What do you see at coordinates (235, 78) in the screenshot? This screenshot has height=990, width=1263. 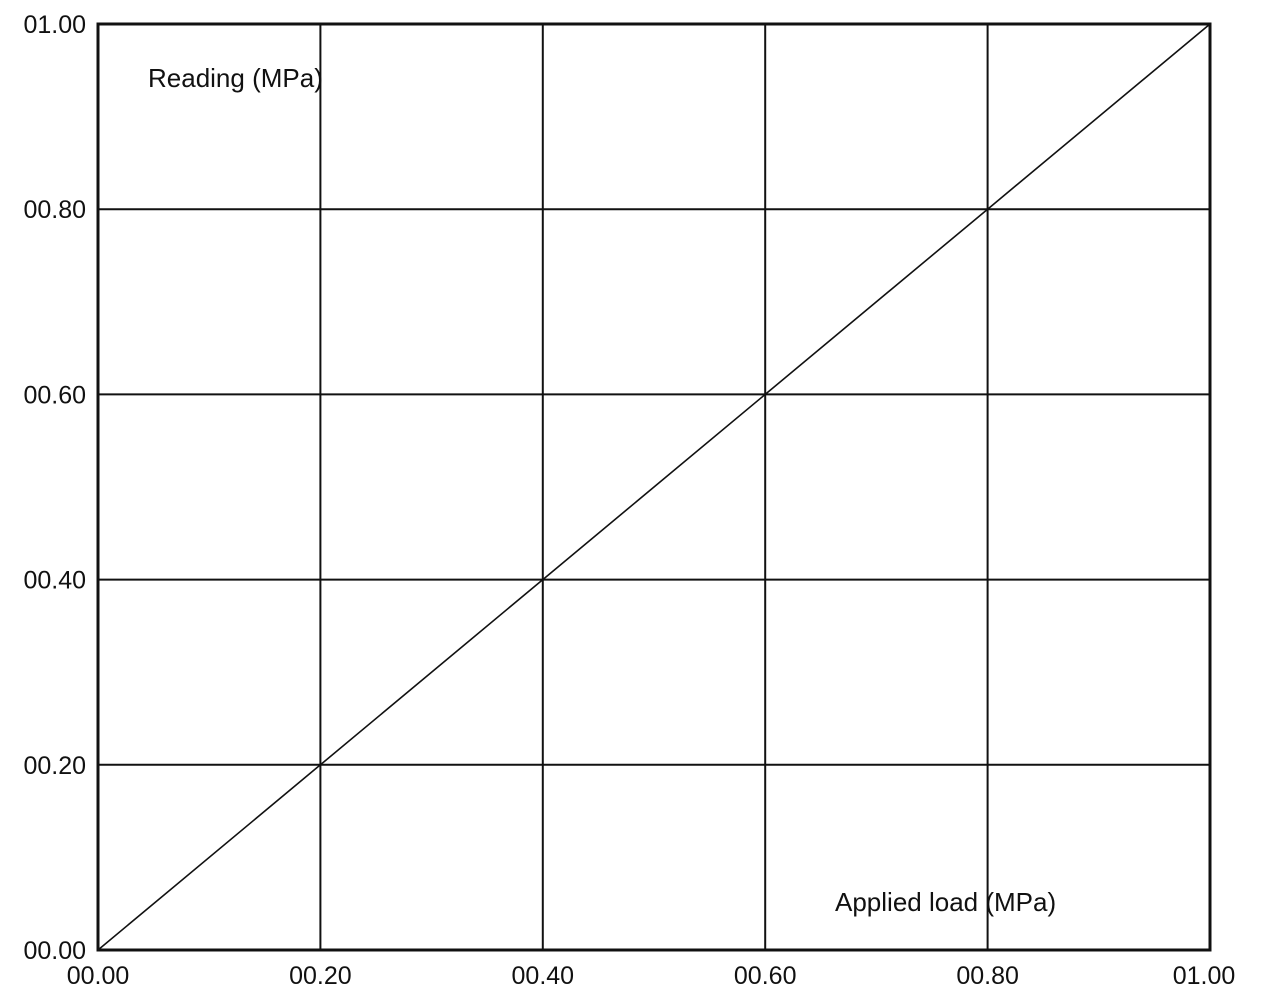 I see `y-axis-title: Reading (MPa)` at bounding box center [235, 78].